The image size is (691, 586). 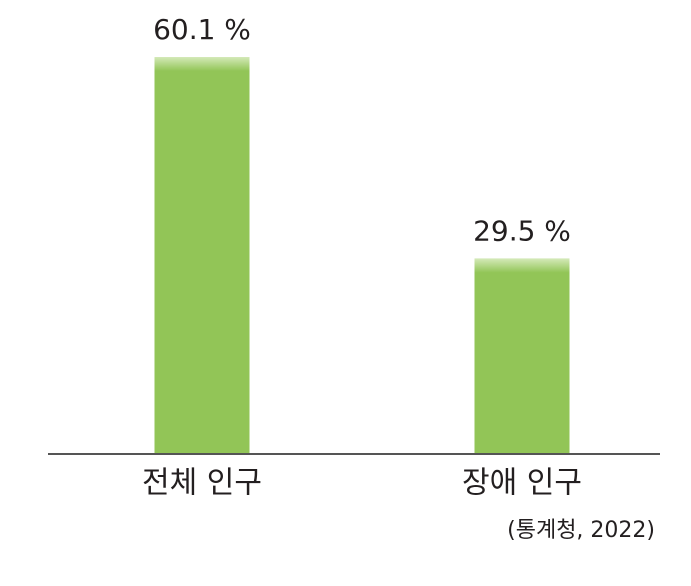 What do you see at coordinates (581, 530) in the screenshot?
I see `source-note: (통계청, 2022)` at bounding box center [581, 530].